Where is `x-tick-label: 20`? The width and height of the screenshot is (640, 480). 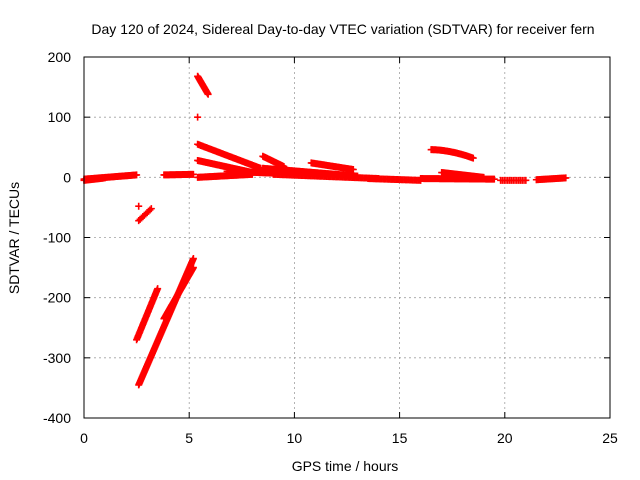
x-tick-label: 20 is located at coordinates (505, 438).